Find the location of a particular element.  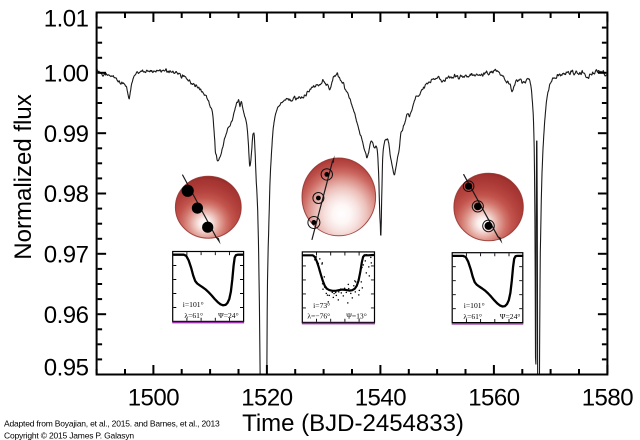

svg-text: Normalized flux is located at coordinates (23, 176).